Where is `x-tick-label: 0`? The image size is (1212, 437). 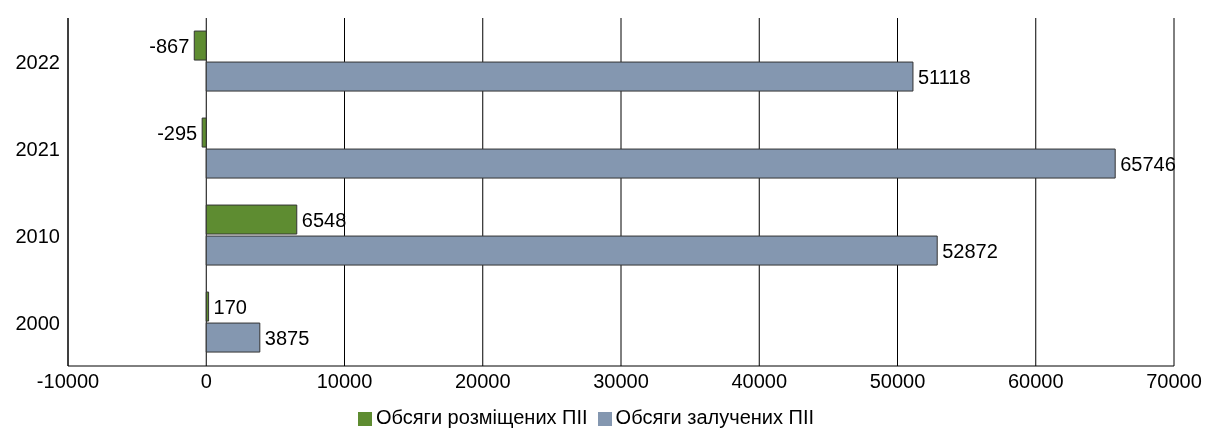
x-tick-label: 0 is located at coordinates (206, 381).